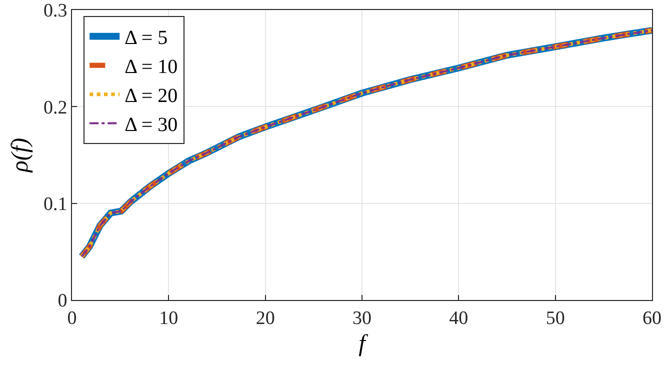  What do you see at coordinates (55, 11) in the screenshot?
I see `y-tick-label: 0.3` at bounding box center [55, 11].